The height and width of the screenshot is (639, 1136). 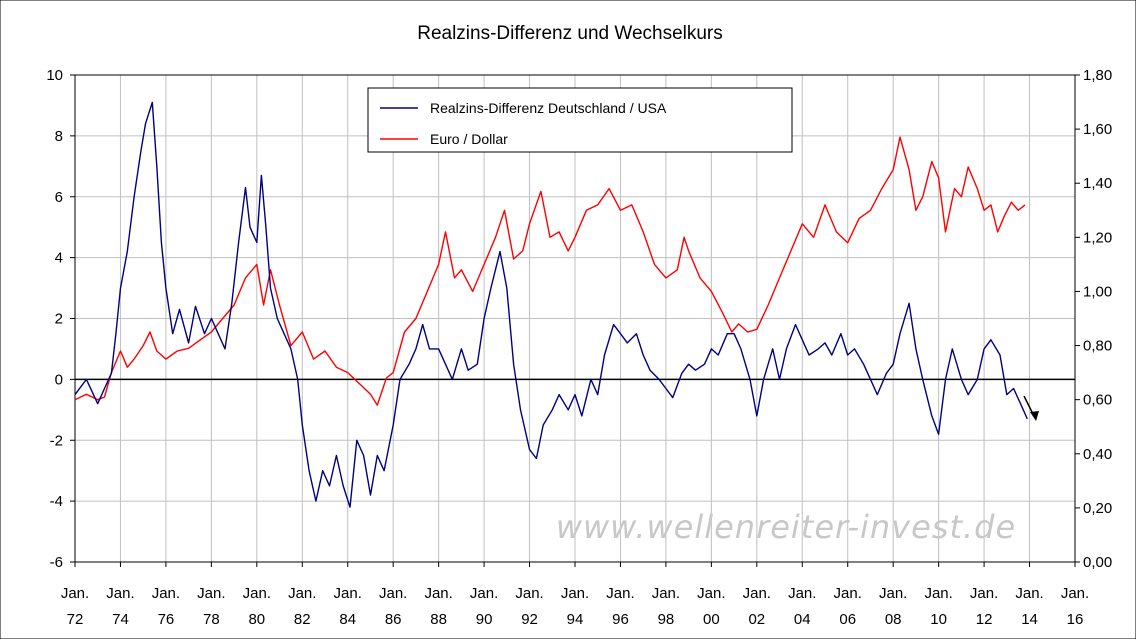 I want to click on y-right-tick-label: 1,20, so click(x=1097, y=237).